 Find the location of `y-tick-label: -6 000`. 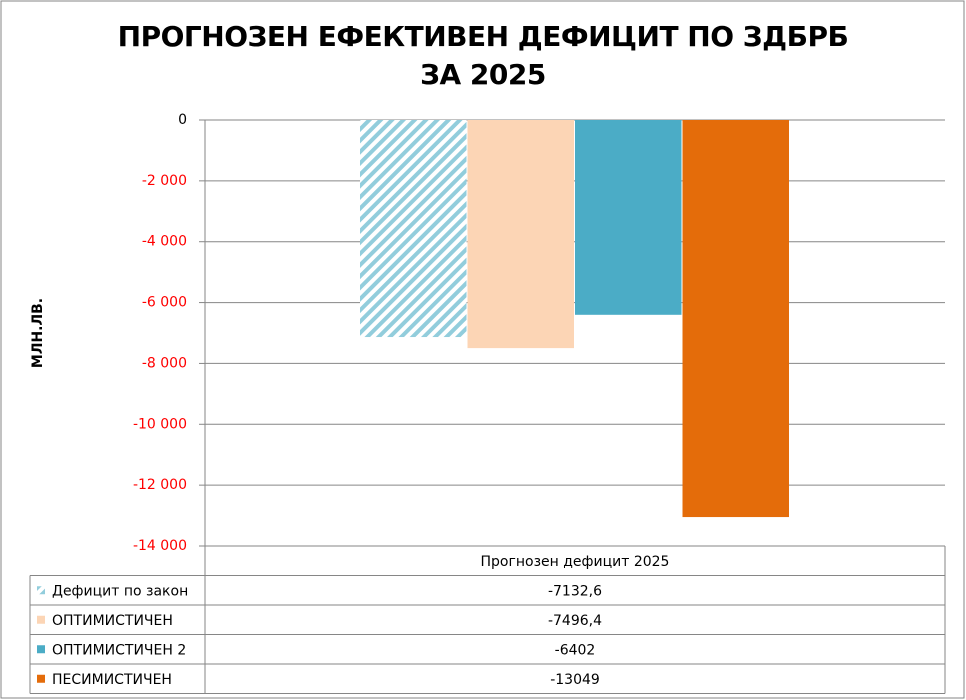

y-tick-label: -6 000 is located at coordinates (164, 303).